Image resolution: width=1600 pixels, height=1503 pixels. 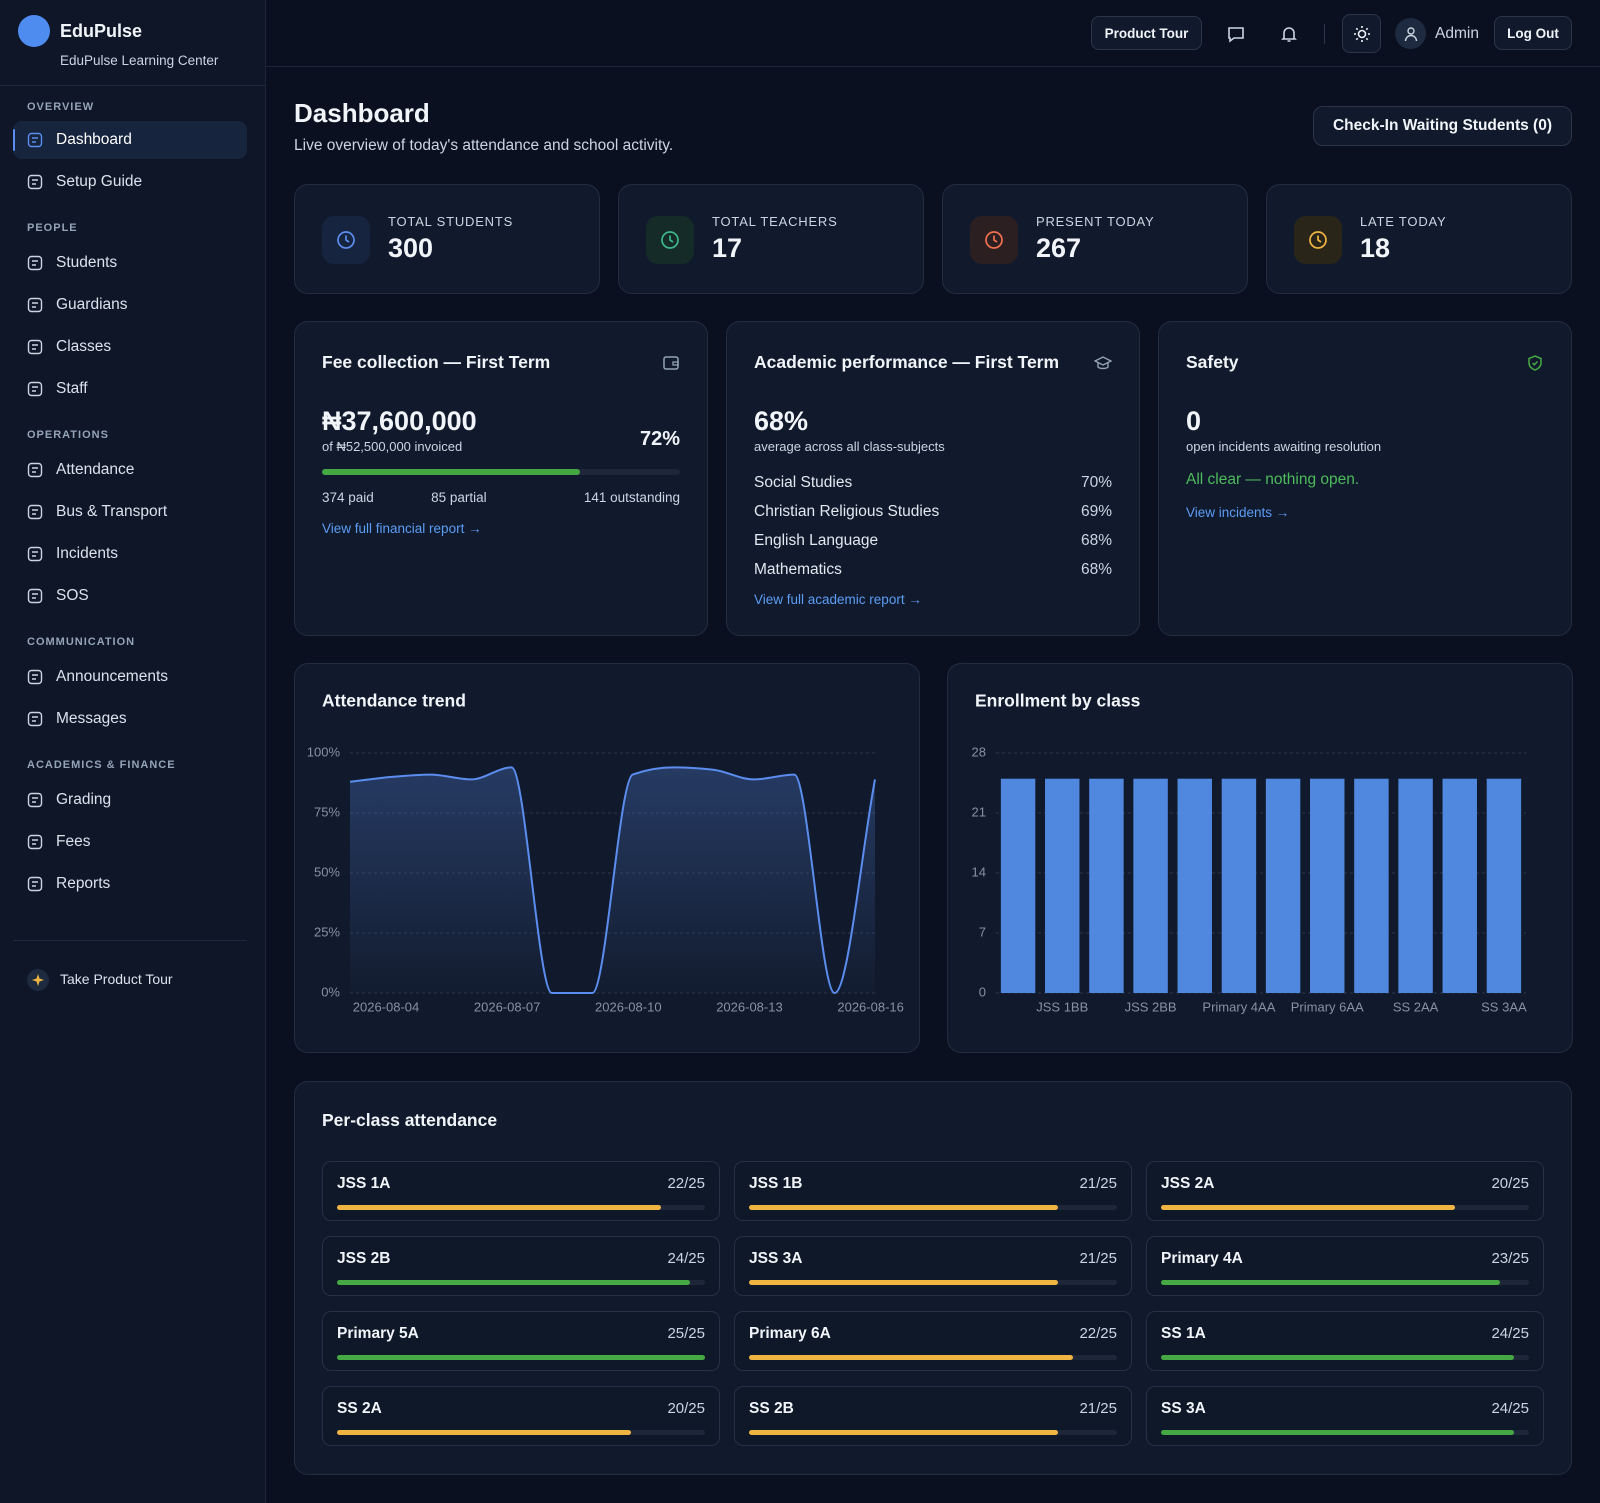 I want to click on nav-item: Fees, so click(x=130, y=842).